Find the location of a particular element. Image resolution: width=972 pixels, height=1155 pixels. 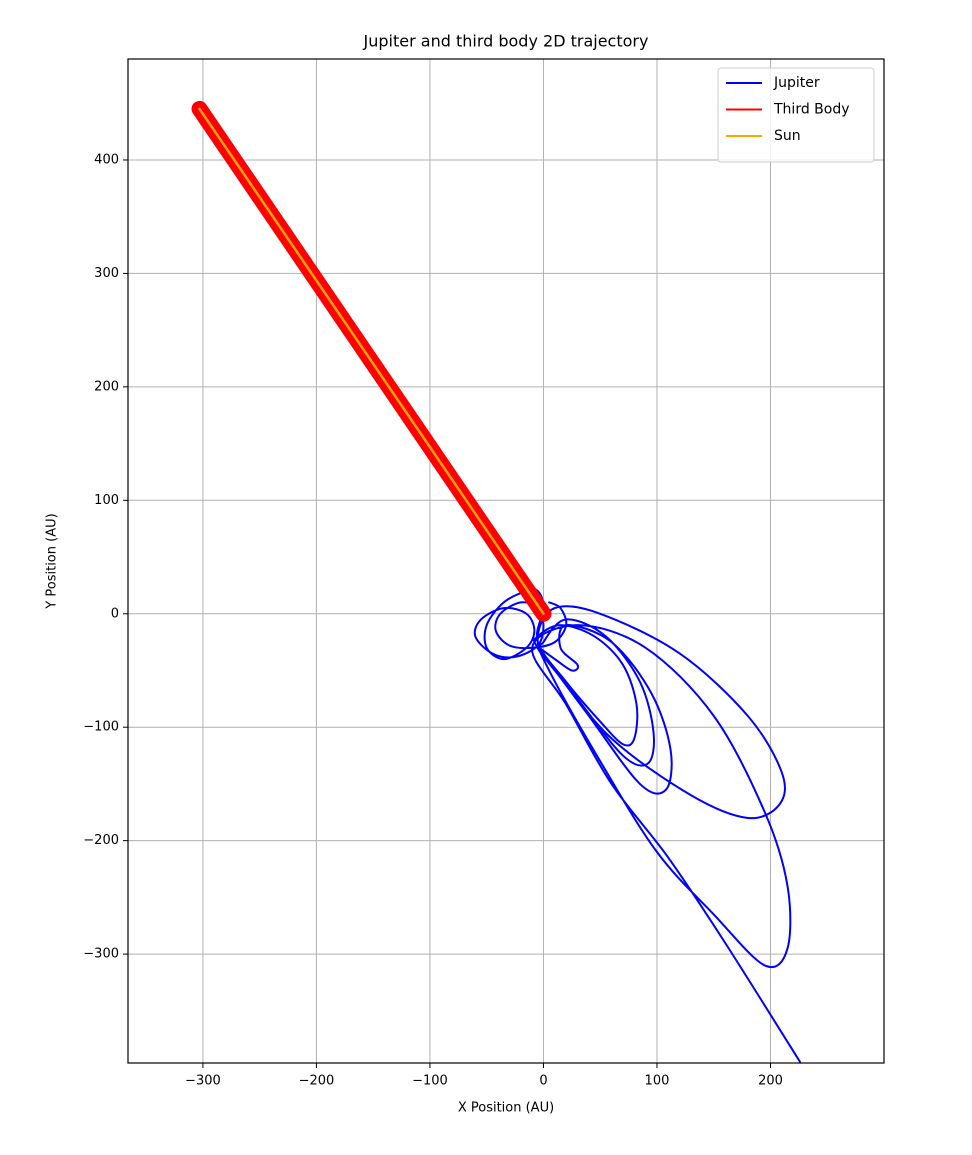

legend-label: Third Body is located at coordinates (811, 110).